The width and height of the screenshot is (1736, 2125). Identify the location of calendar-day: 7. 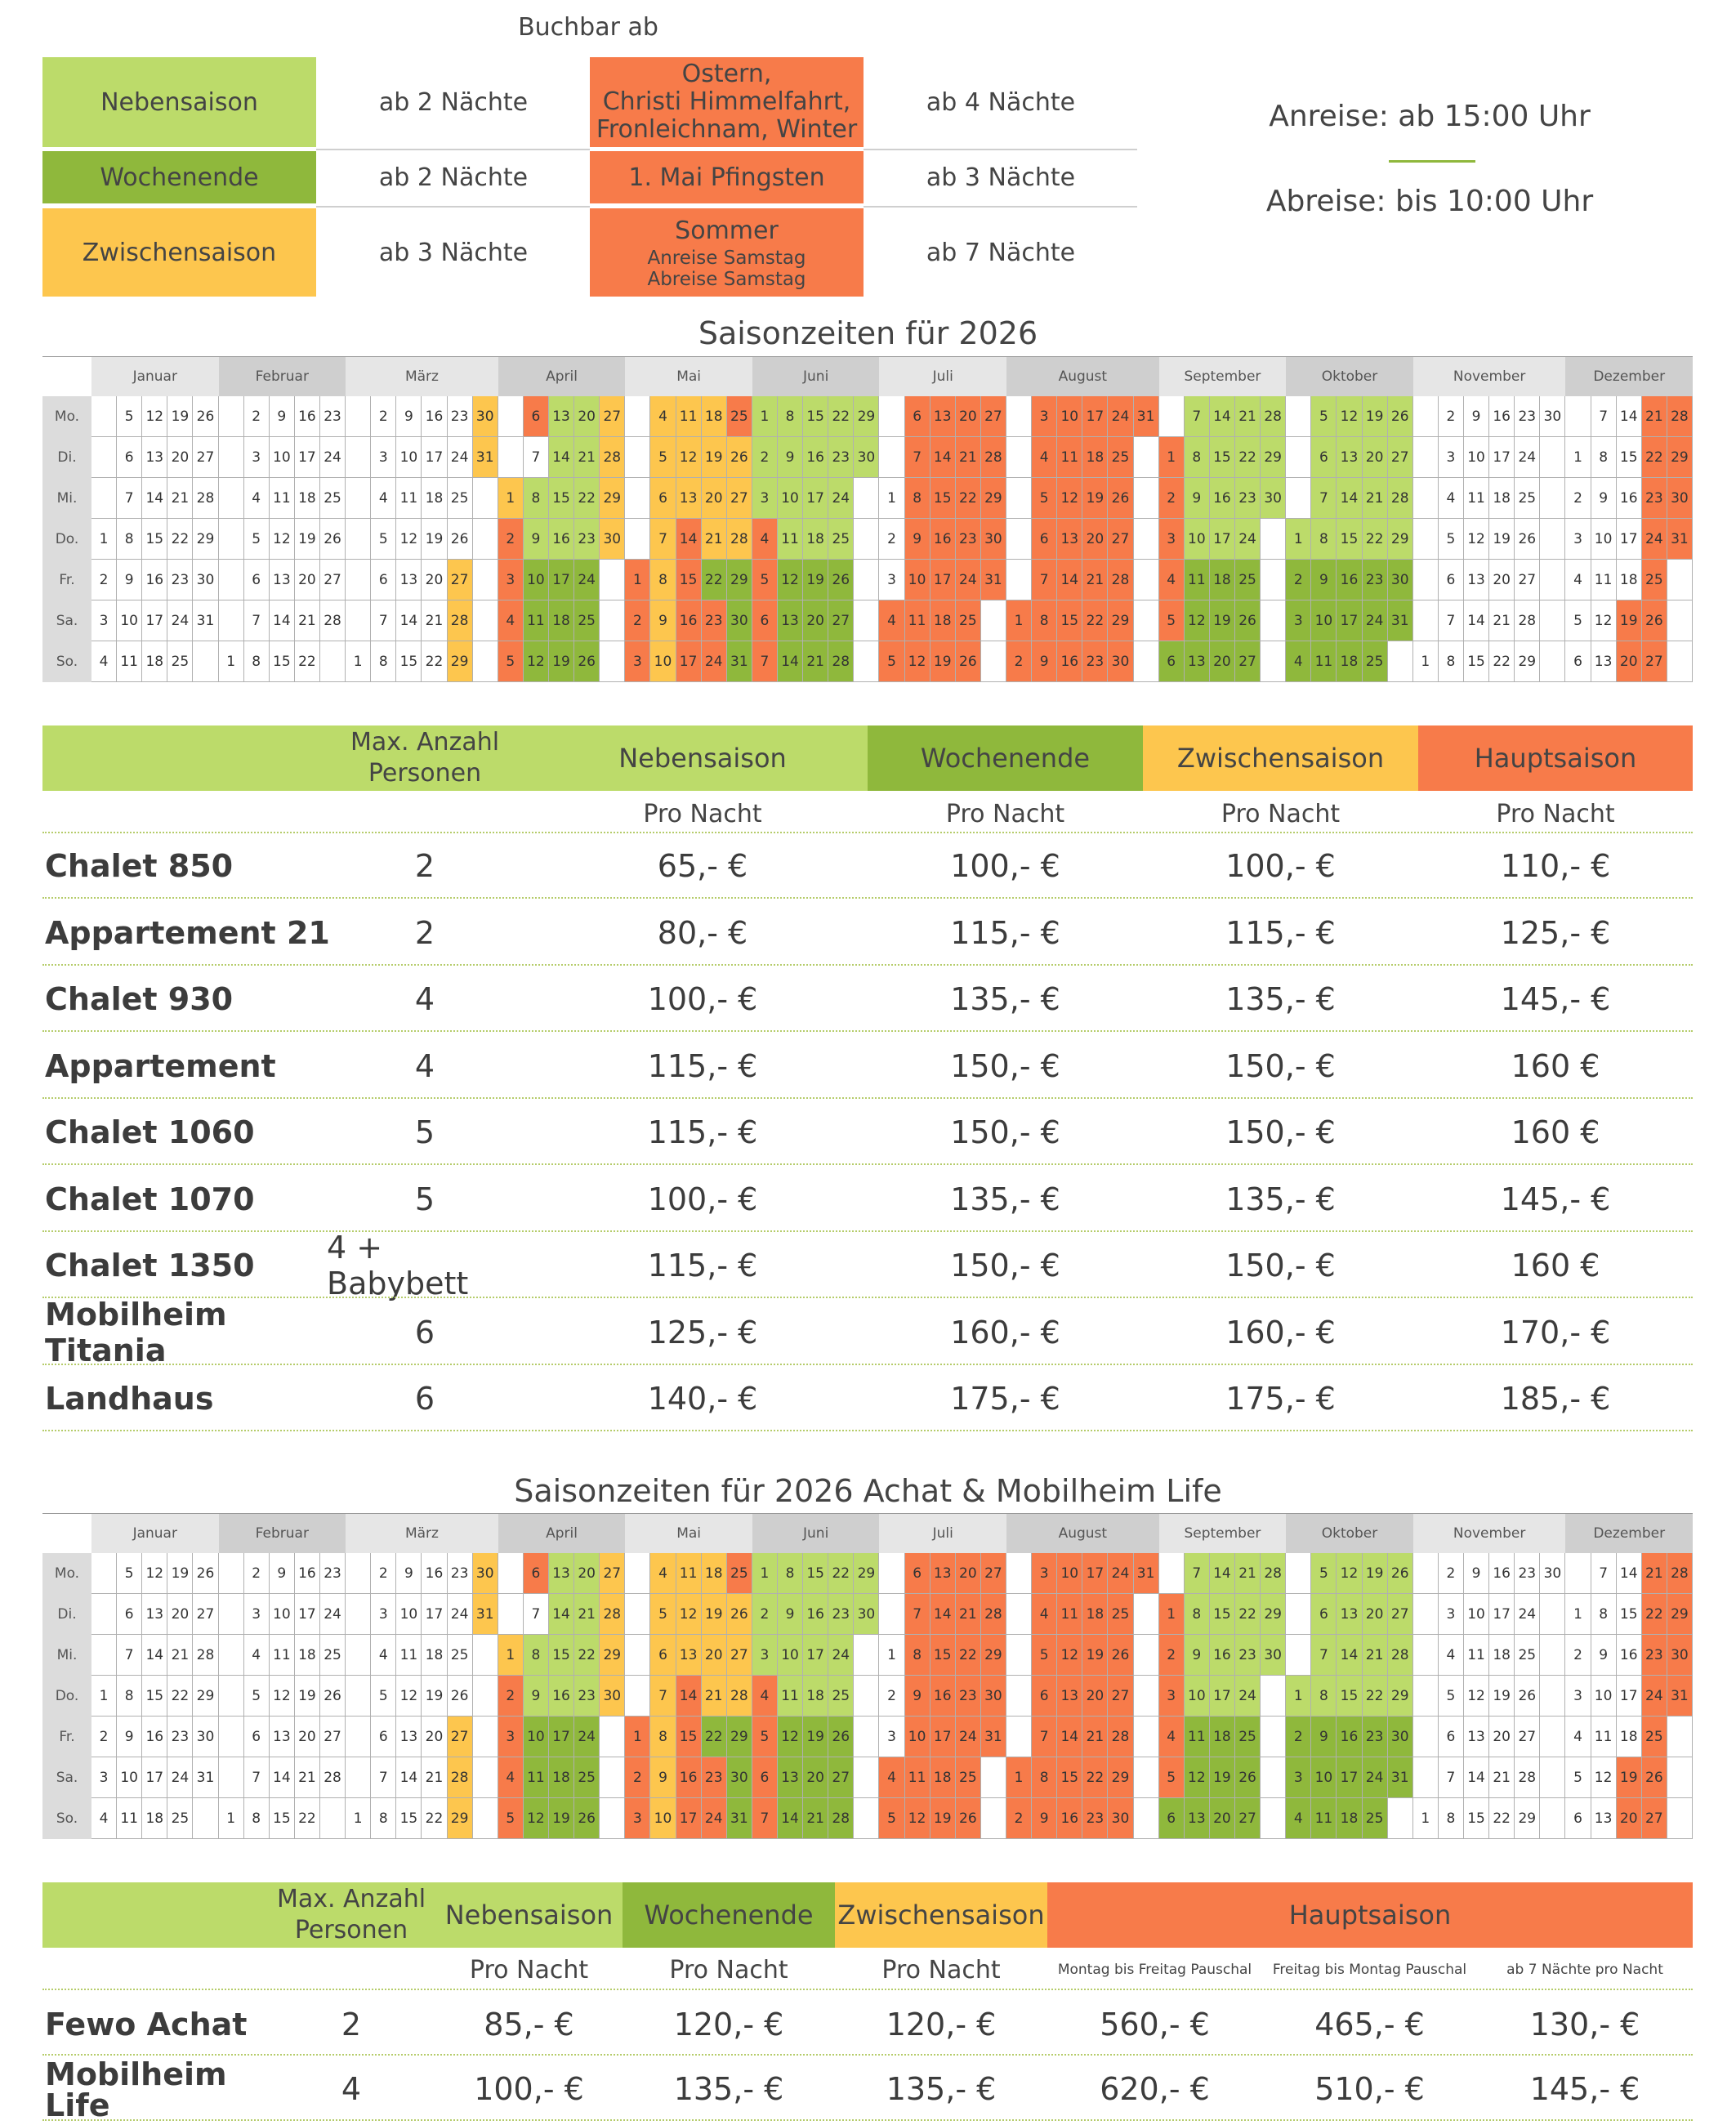
(384, 620).